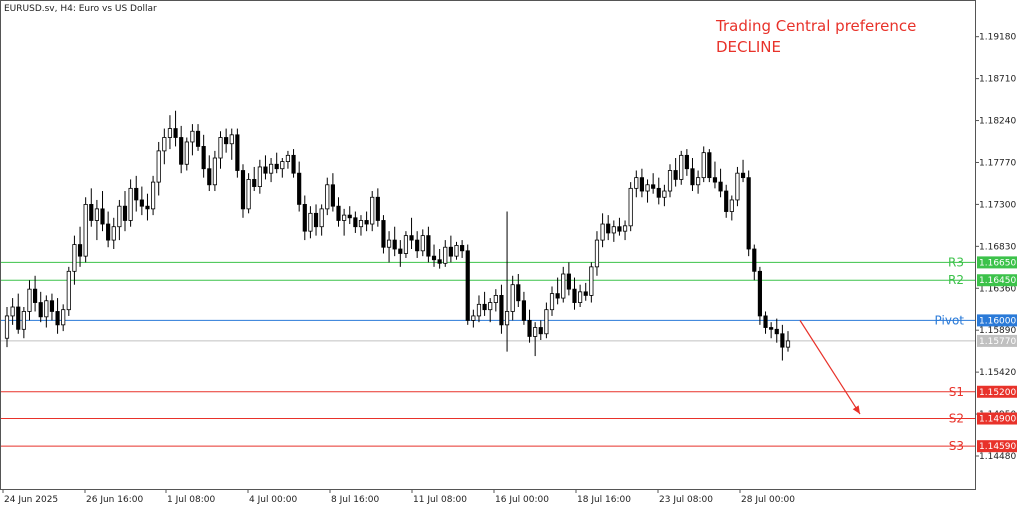 This screenshot has height=508, width=1024. Describe the element at coordinates (997, 122) in the screenshot. I see `y-tick-label: 1.18240` at that location.